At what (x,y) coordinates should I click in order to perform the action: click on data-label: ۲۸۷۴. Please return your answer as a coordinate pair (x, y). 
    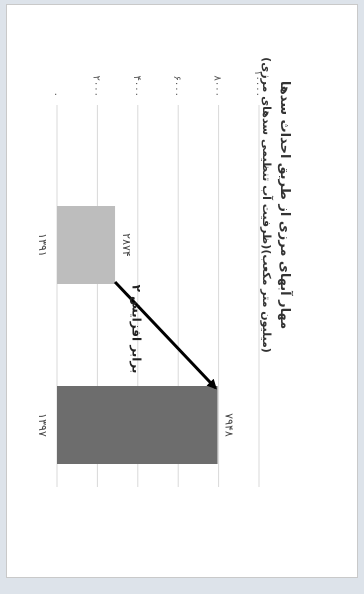
    Looking at the image, I should click on (126, 245).